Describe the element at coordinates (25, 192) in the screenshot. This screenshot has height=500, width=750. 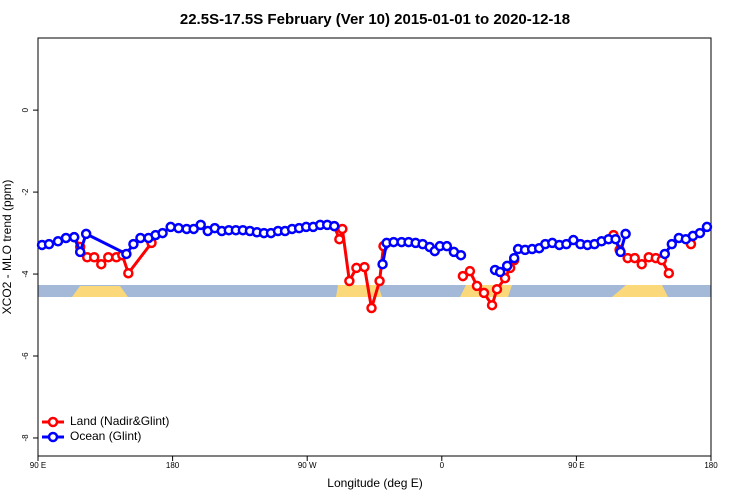
I see `y-tick-label: -2` at that location.